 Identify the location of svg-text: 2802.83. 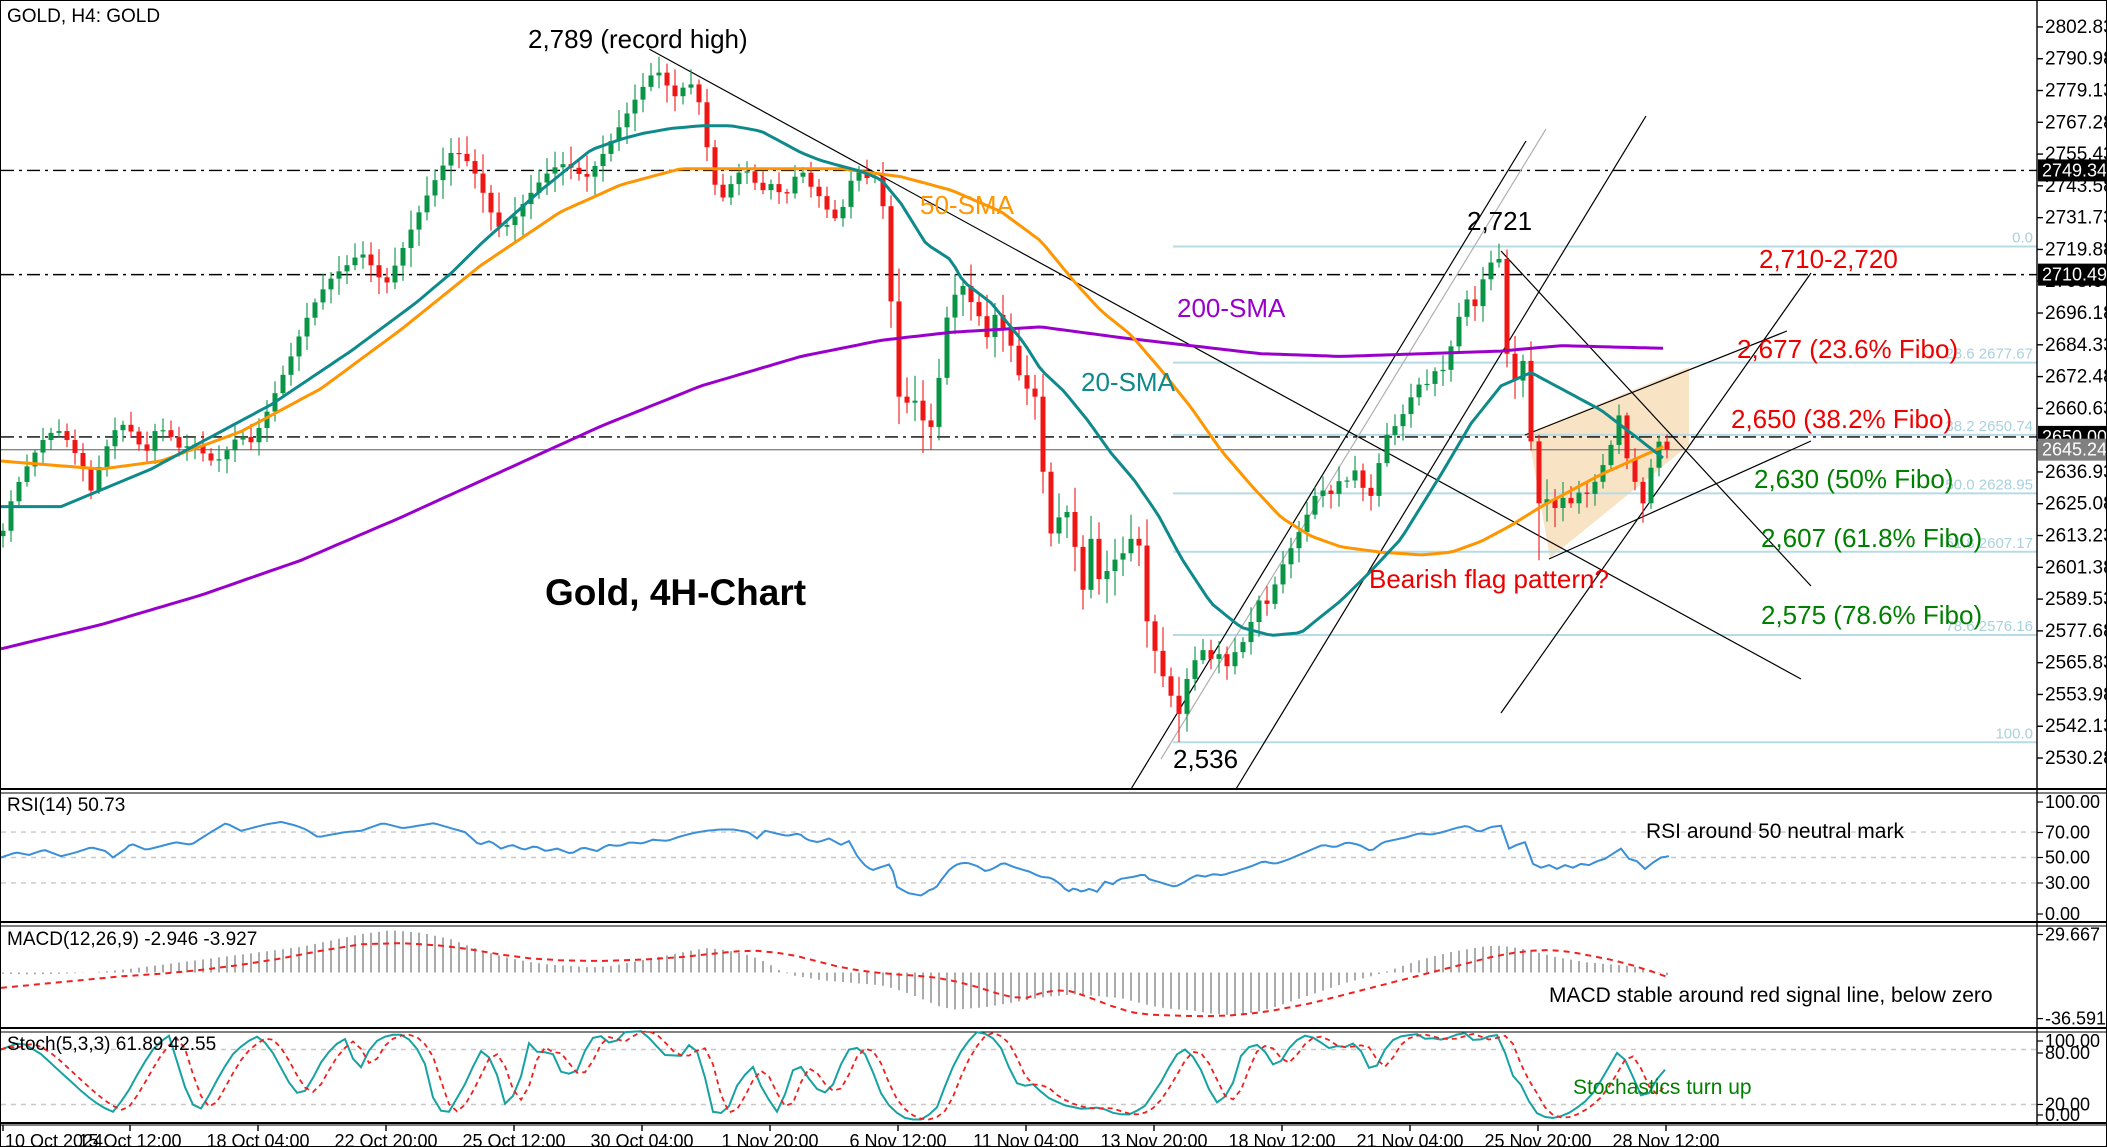
(2076, 27).